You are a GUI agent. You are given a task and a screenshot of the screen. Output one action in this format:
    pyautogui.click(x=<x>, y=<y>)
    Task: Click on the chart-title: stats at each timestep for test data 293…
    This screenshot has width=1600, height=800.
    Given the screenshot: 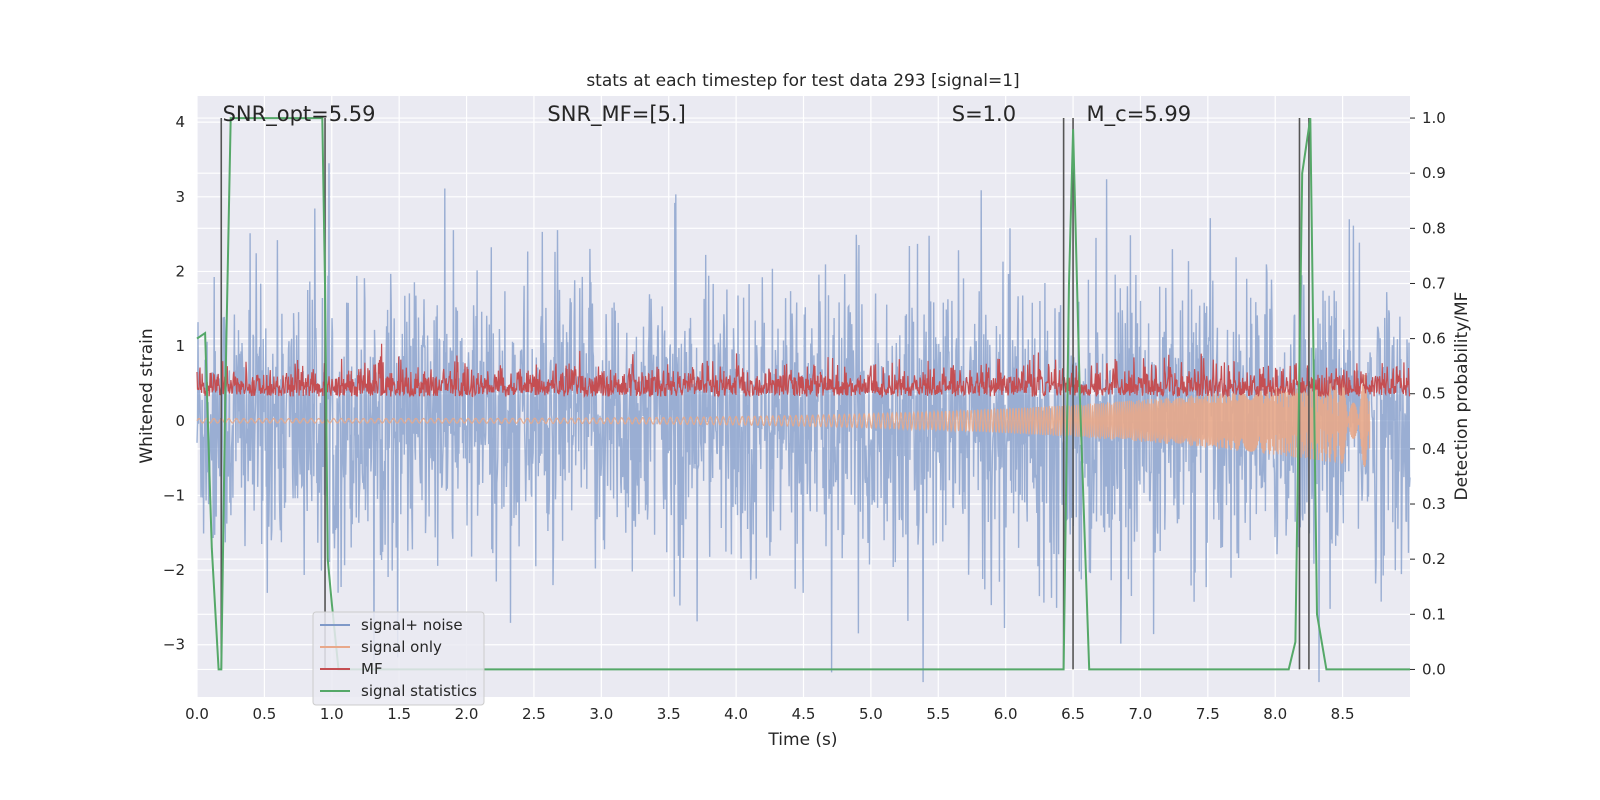 What is the action you would take?
    pyautogui.click(x=802, y=81)
    